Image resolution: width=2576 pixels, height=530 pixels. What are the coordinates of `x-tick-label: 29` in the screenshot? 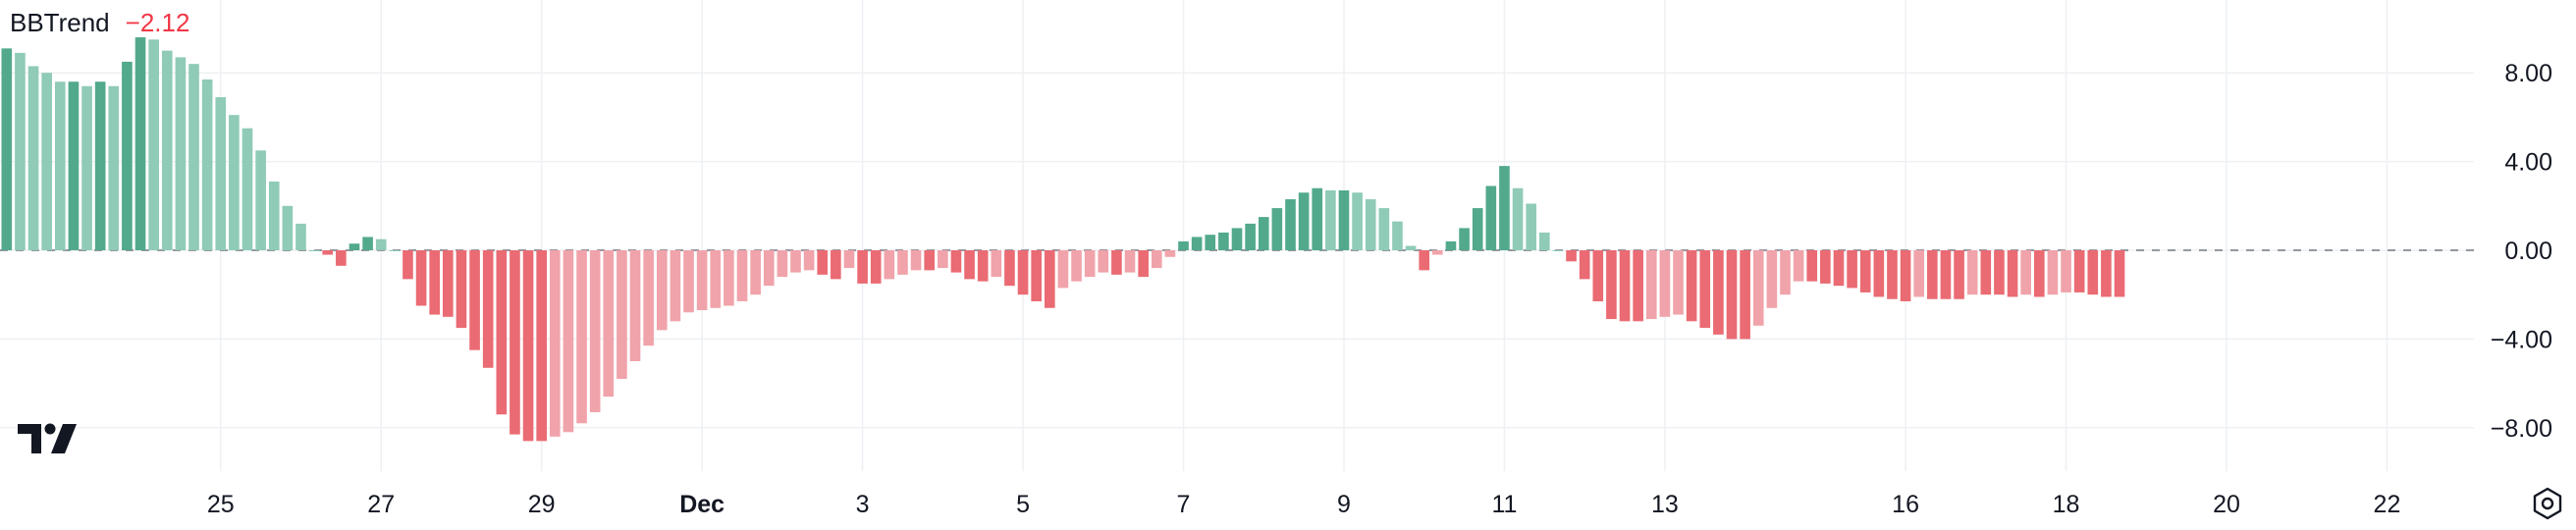 It's located at (542, 504).